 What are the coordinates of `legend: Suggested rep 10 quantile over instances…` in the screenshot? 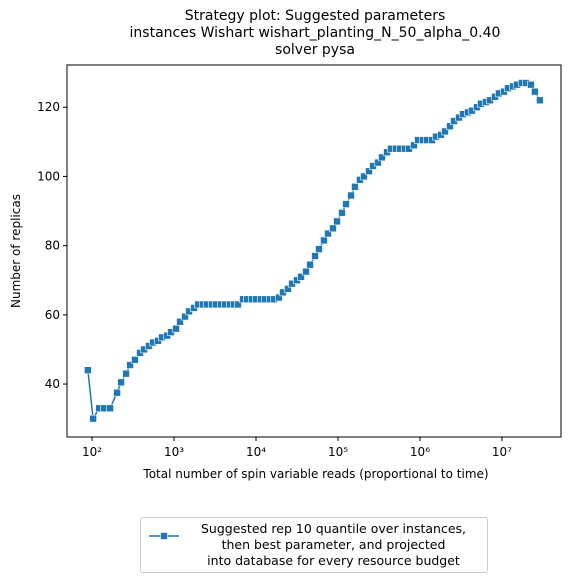 It's located at (314, 545).